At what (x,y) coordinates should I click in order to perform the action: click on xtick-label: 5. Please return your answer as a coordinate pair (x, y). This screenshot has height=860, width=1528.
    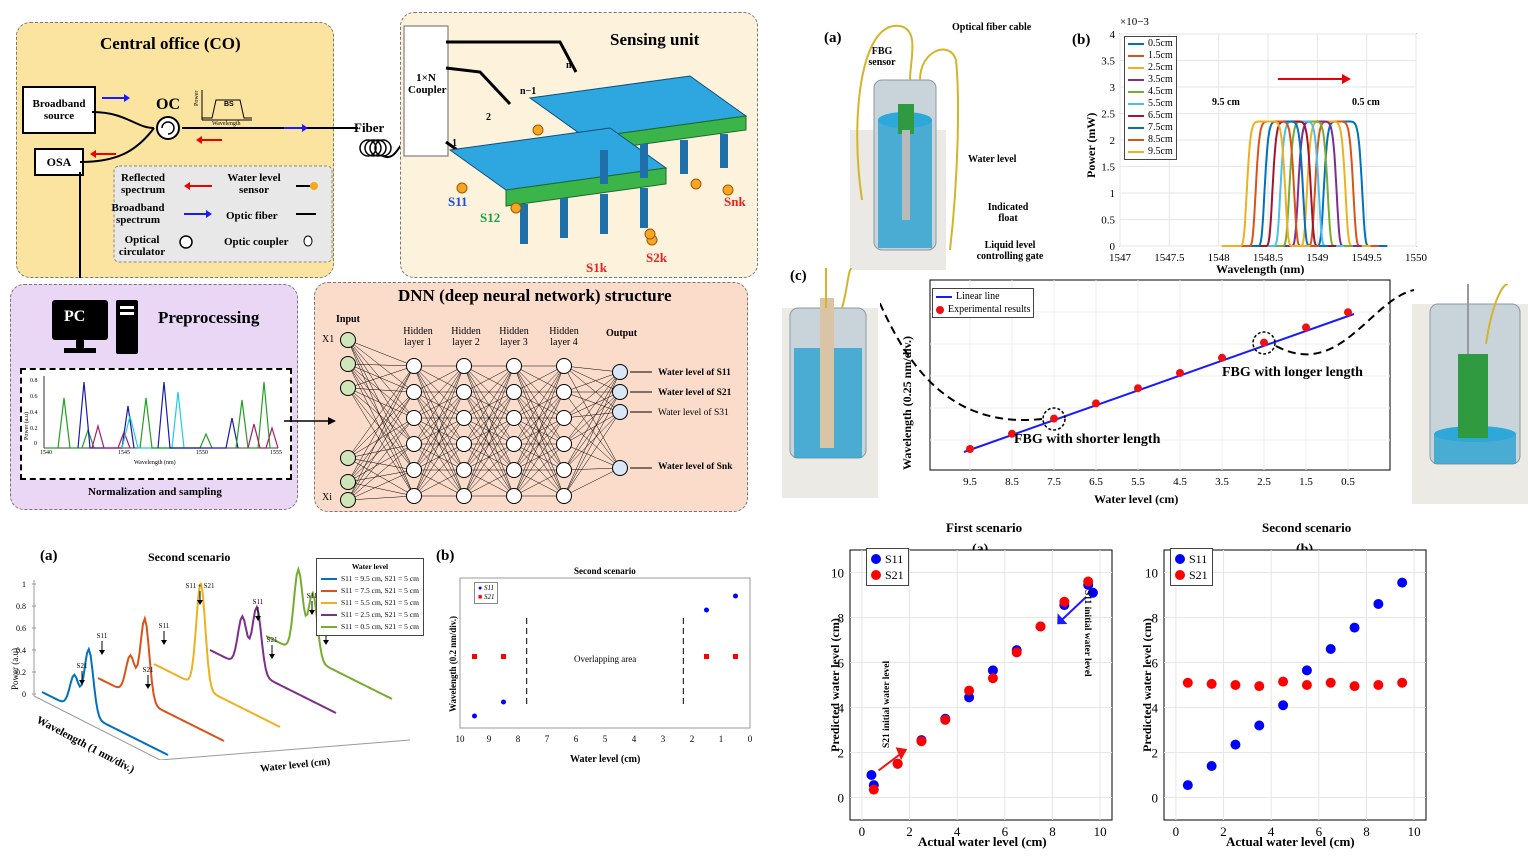
    Looking at the image, I should click on (605, 739).